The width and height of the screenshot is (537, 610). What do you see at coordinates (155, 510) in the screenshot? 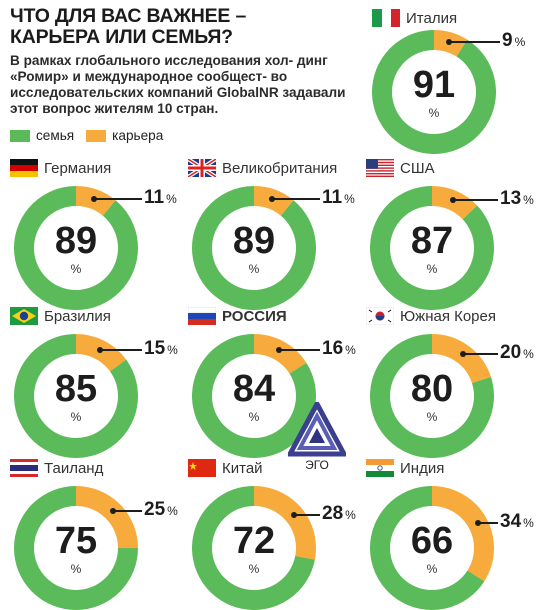
I see `career-value-number: 25` at bounding box center [155, 510].